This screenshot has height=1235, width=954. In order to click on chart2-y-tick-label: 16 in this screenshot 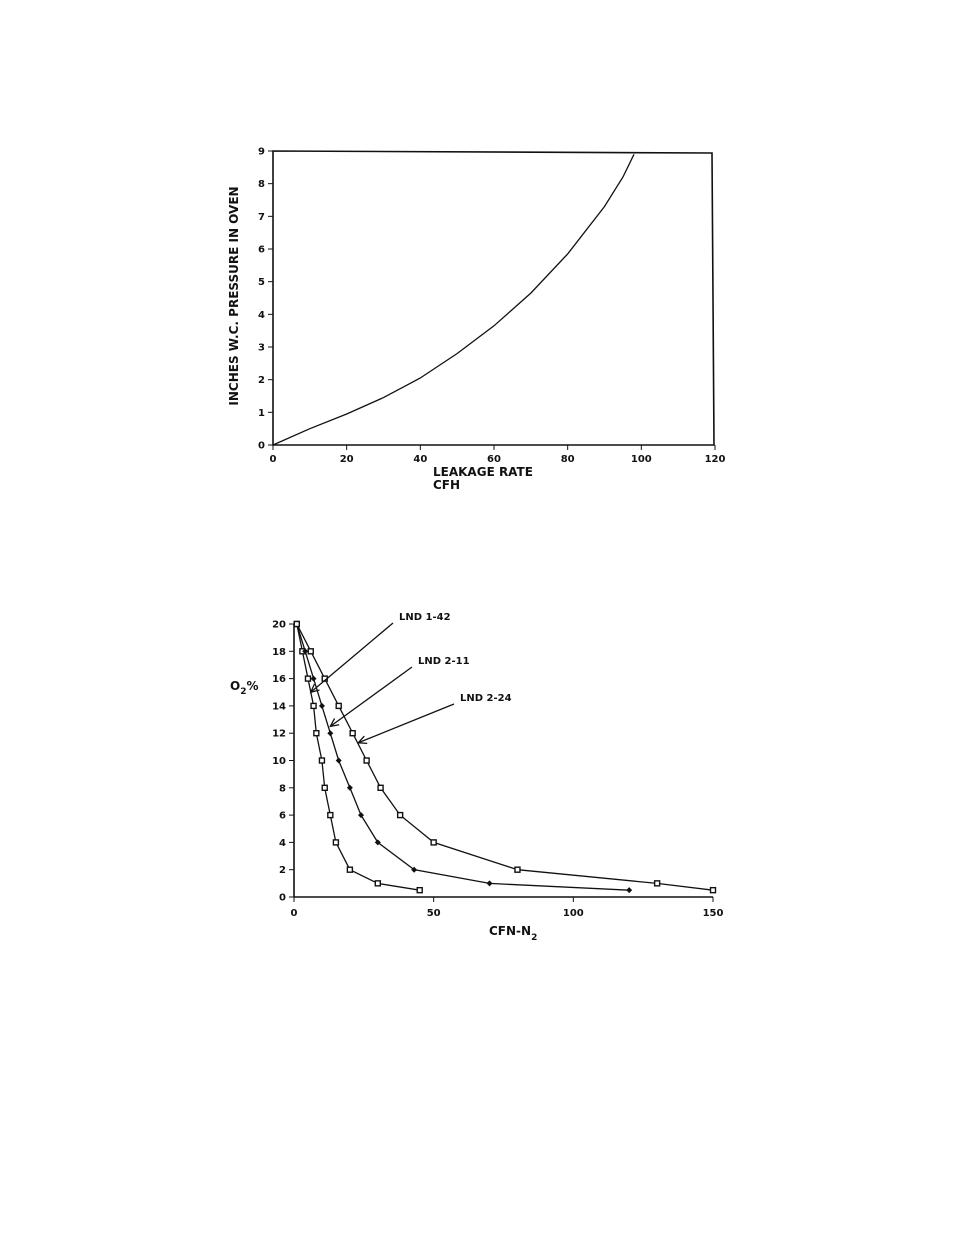, I will do `click(279, 679)`.